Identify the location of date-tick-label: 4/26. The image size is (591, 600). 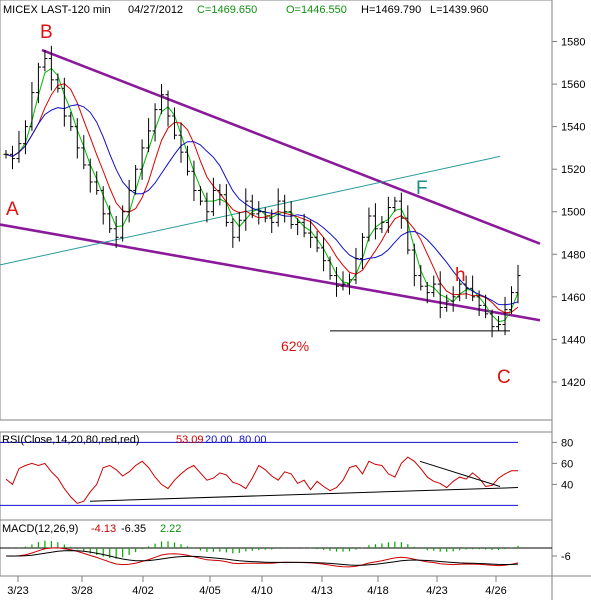
(495, 591).